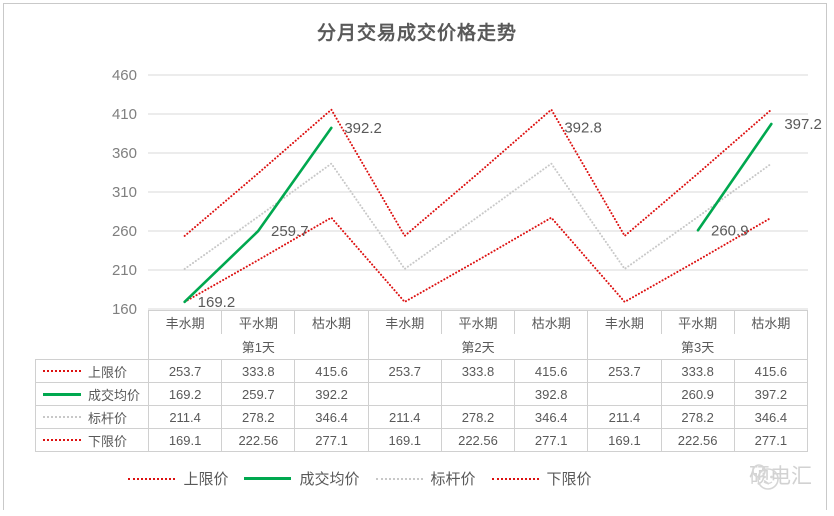 The image size is (834, 516). Describe the element at coordinates (108, 441) in the screenshot. I see `table-row-header-label: 下限价` at that location.